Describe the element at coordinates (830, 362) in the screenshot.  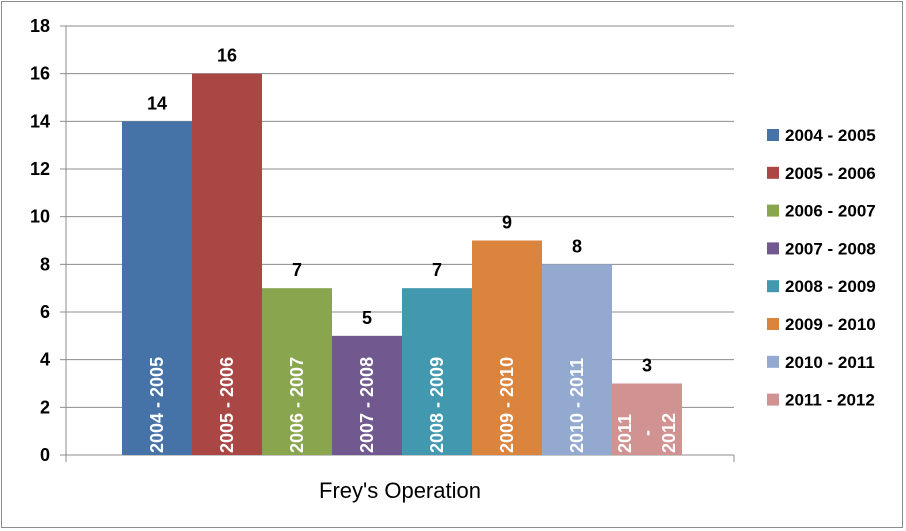
I see `legend-label: 2010 - 2011` at that location.